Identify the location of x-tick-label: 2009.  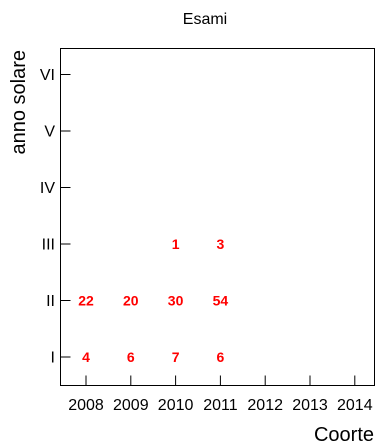
(131, 405).